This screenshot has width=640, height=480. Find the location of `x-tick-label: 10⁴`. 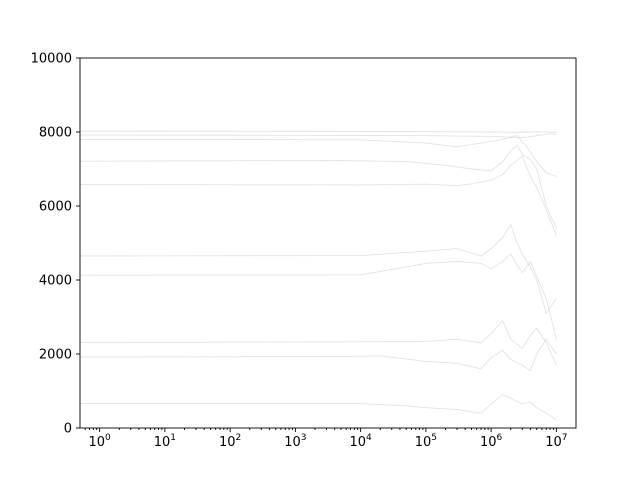

x-tick-label: 10⁴ is located at coordinates (360, 441).